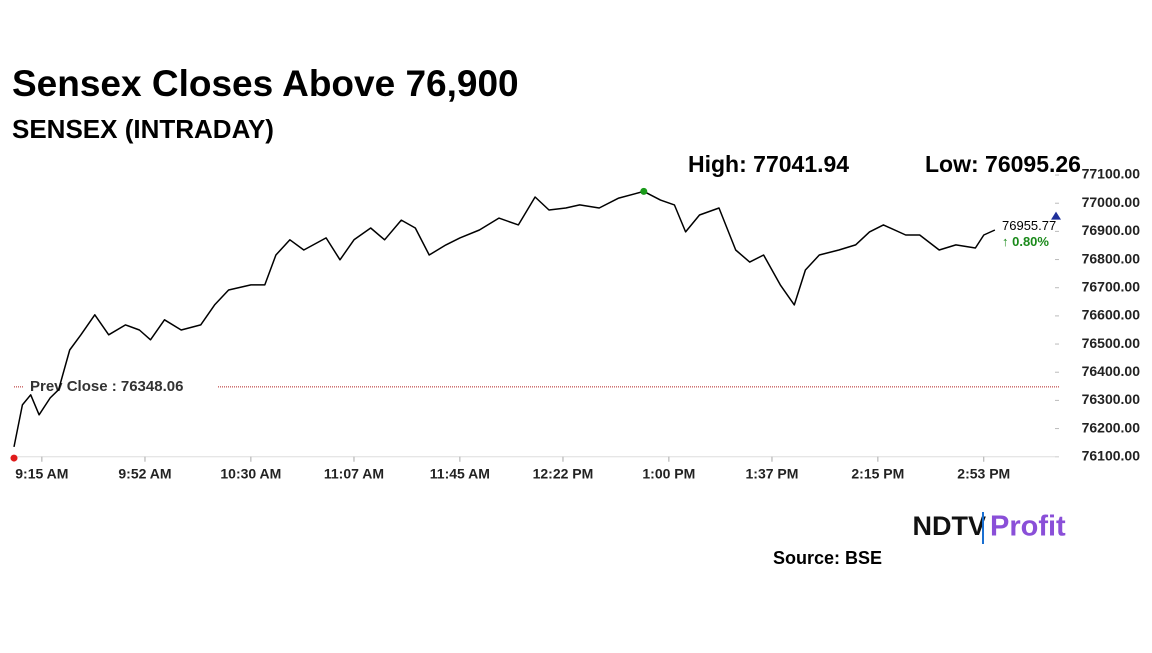 This screenshot has height=653, width=1152. Describe the element at coordinates (106, 386) in the screenshot. I see `prev-close-label: Prev Close : 76348.06` at that location.